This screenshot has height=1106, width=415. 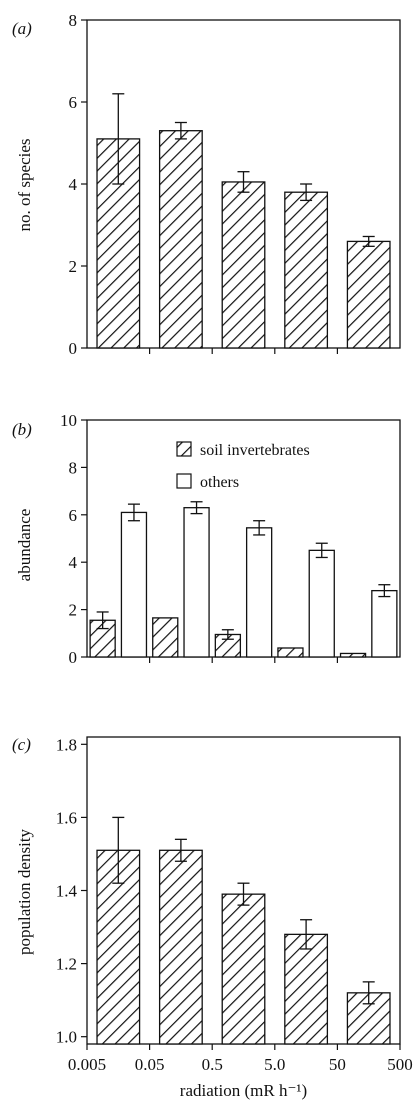 I want to click on x-tick-label: 0.5, so click(x=212, y=1064).